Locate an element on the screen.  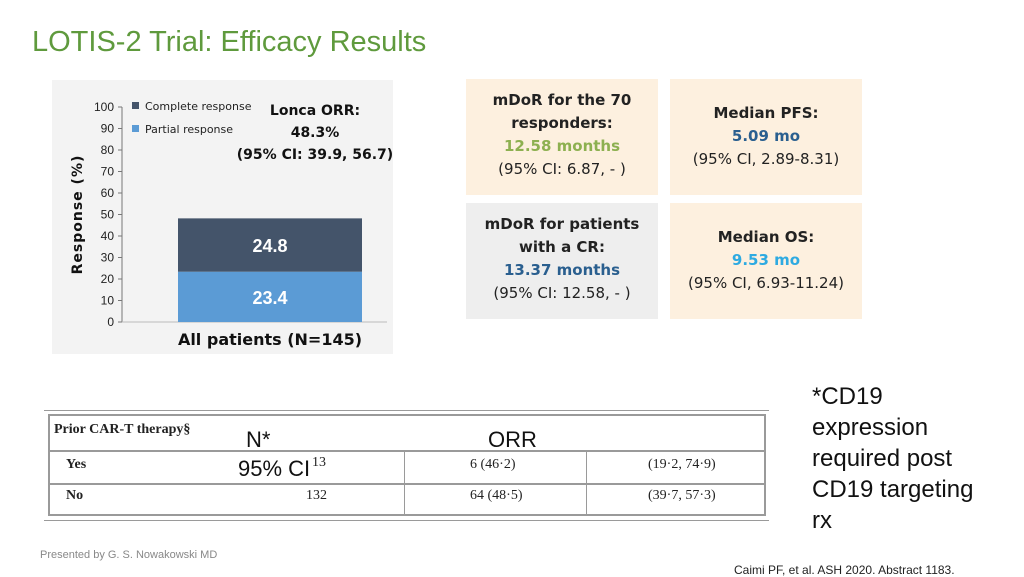
orr-annotation: 48.3% is located at coordinates (315, 133).